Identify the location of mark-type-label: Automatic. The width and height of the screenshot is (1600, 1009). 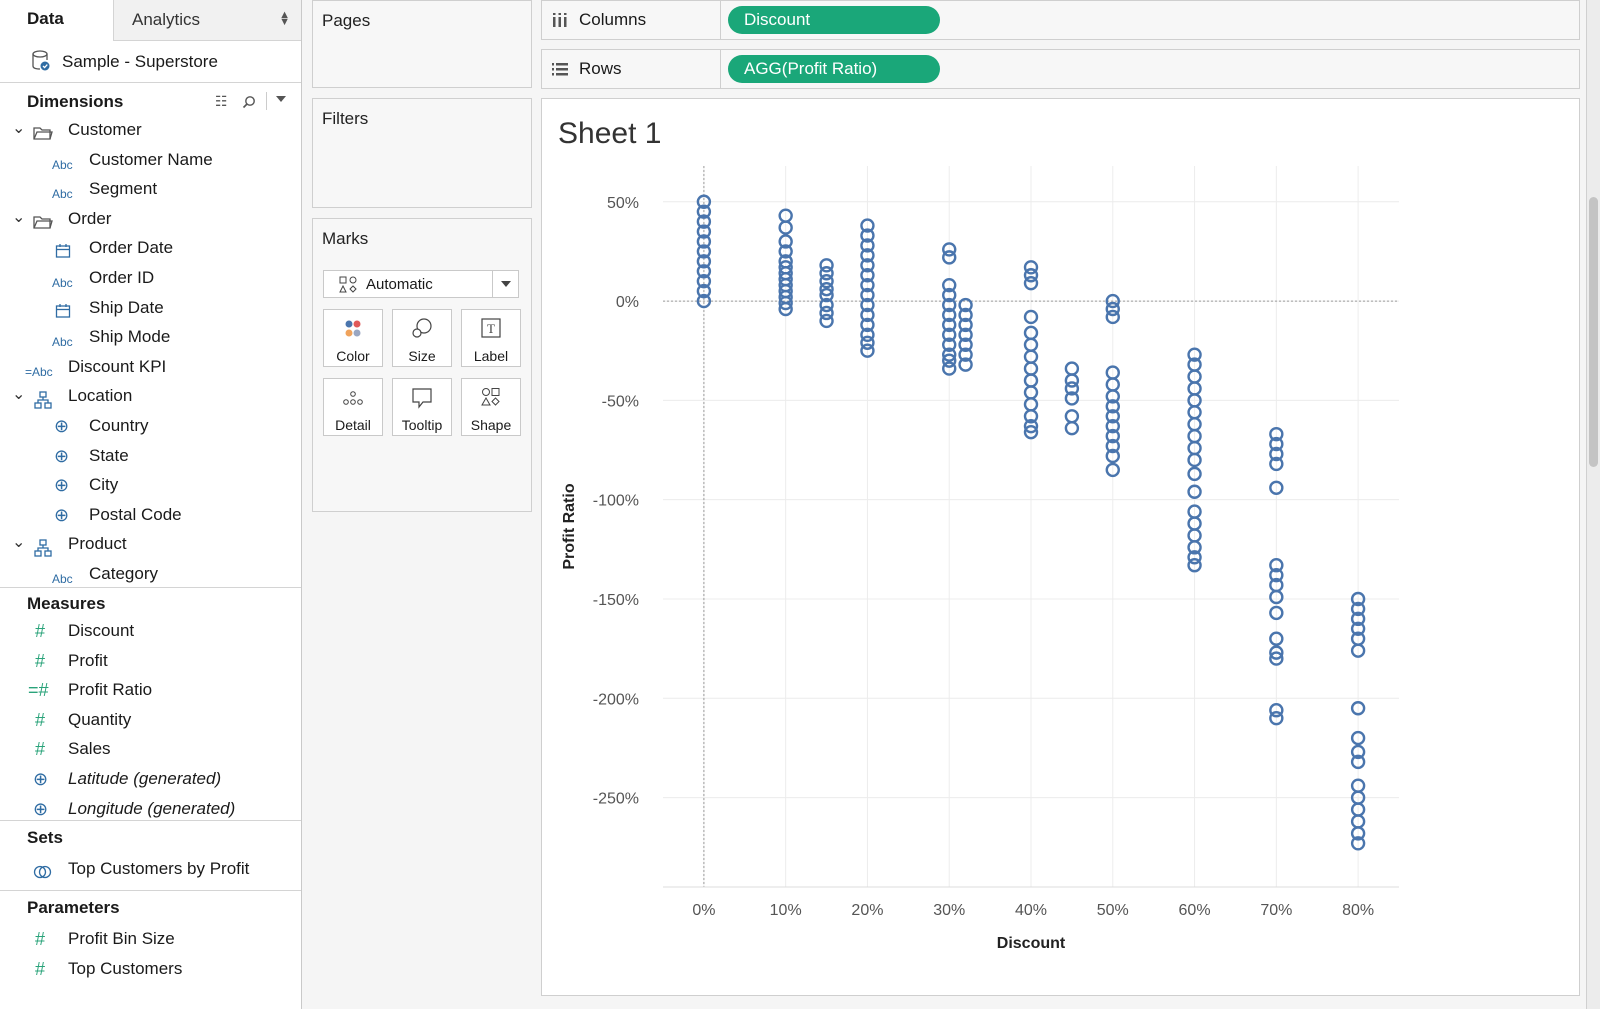
(399, 284).